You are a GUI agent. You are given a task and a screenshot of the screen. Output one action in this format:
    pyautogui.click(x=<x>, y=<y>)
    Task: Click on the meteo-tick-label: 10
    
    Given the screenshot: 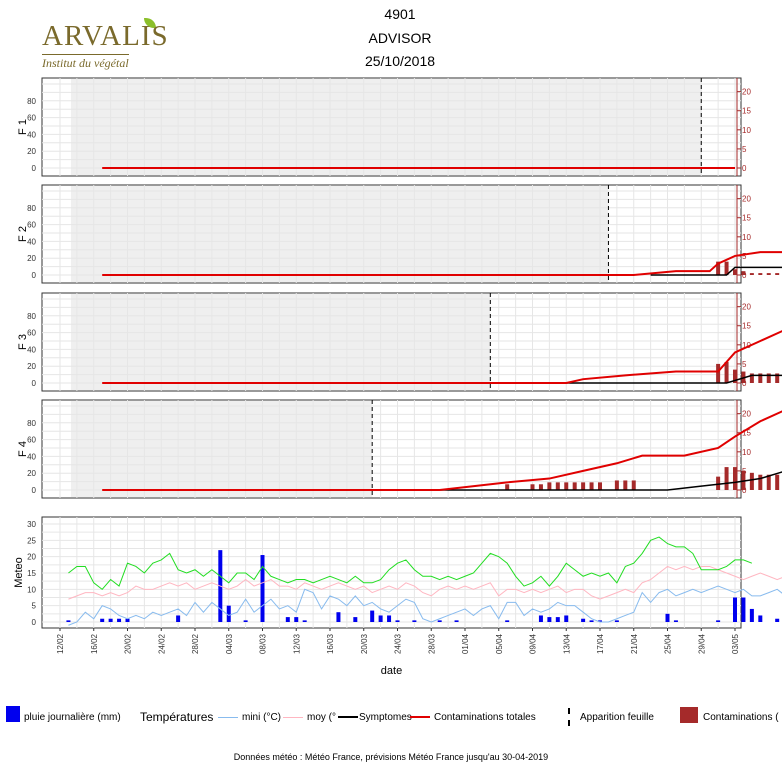 What is the action you would take?
    pyautogui.click(x=31, y=589)
    